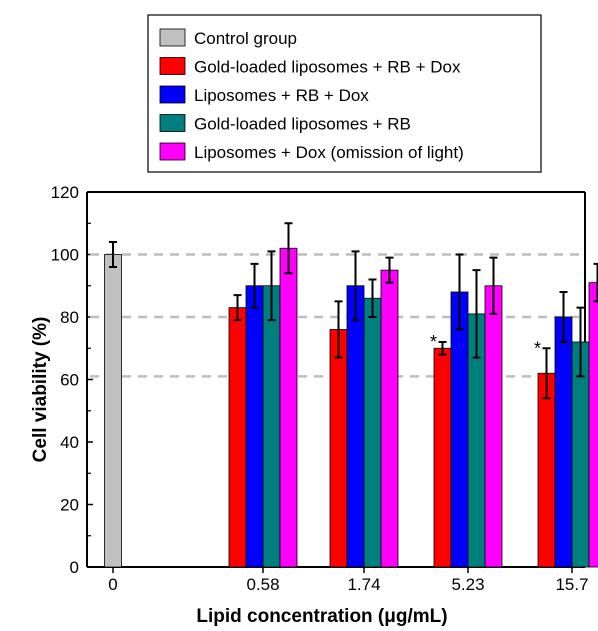  What do you see at coordinates (563, 442) in the screenshot?
I see `bar-s2-15.7` at bounding box center [563, 442].